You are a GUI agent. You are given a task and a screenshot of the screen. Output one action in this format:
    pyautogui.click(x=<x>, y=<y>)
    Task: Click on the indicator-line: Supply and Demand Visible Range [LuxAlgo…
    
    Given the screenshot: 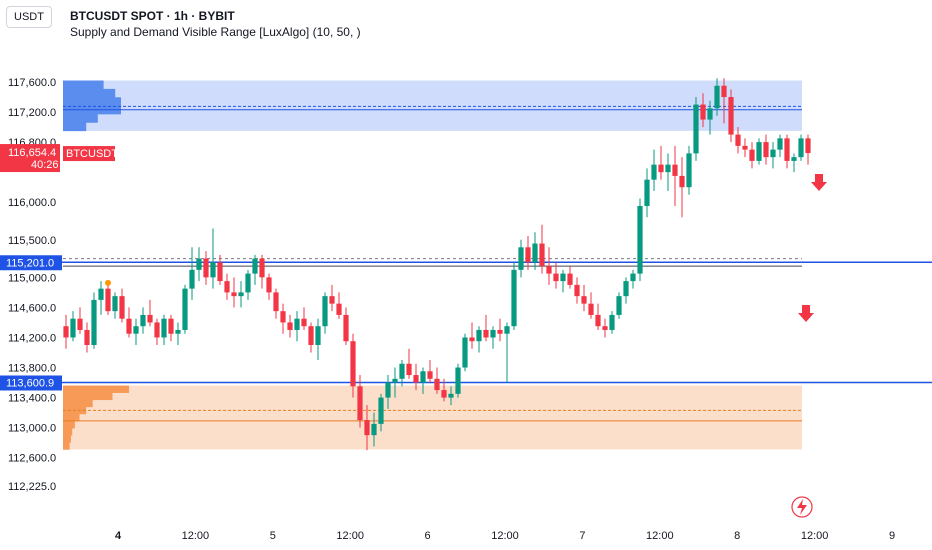 What is the action you would take?
    pyautogui.click(x=215, y=32)
    